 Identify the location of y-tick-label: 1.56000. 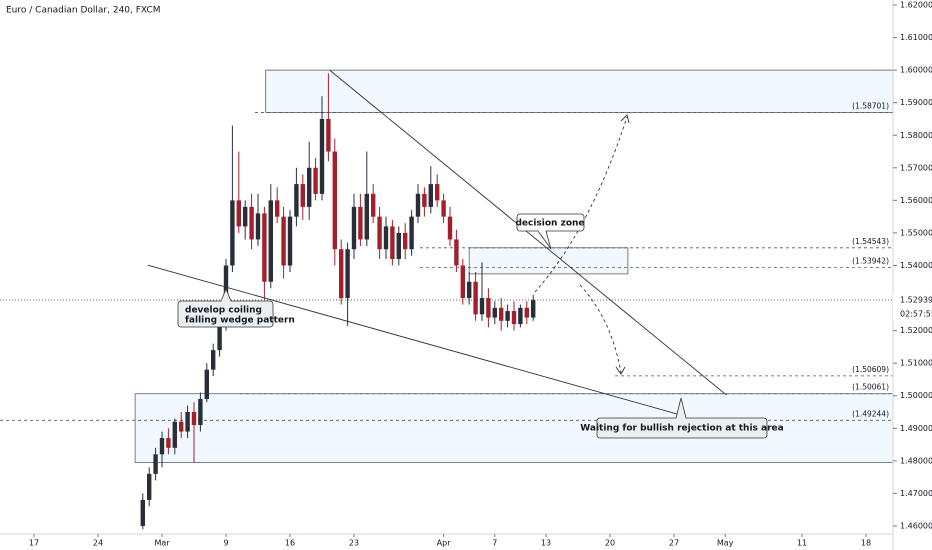
(916, 200).